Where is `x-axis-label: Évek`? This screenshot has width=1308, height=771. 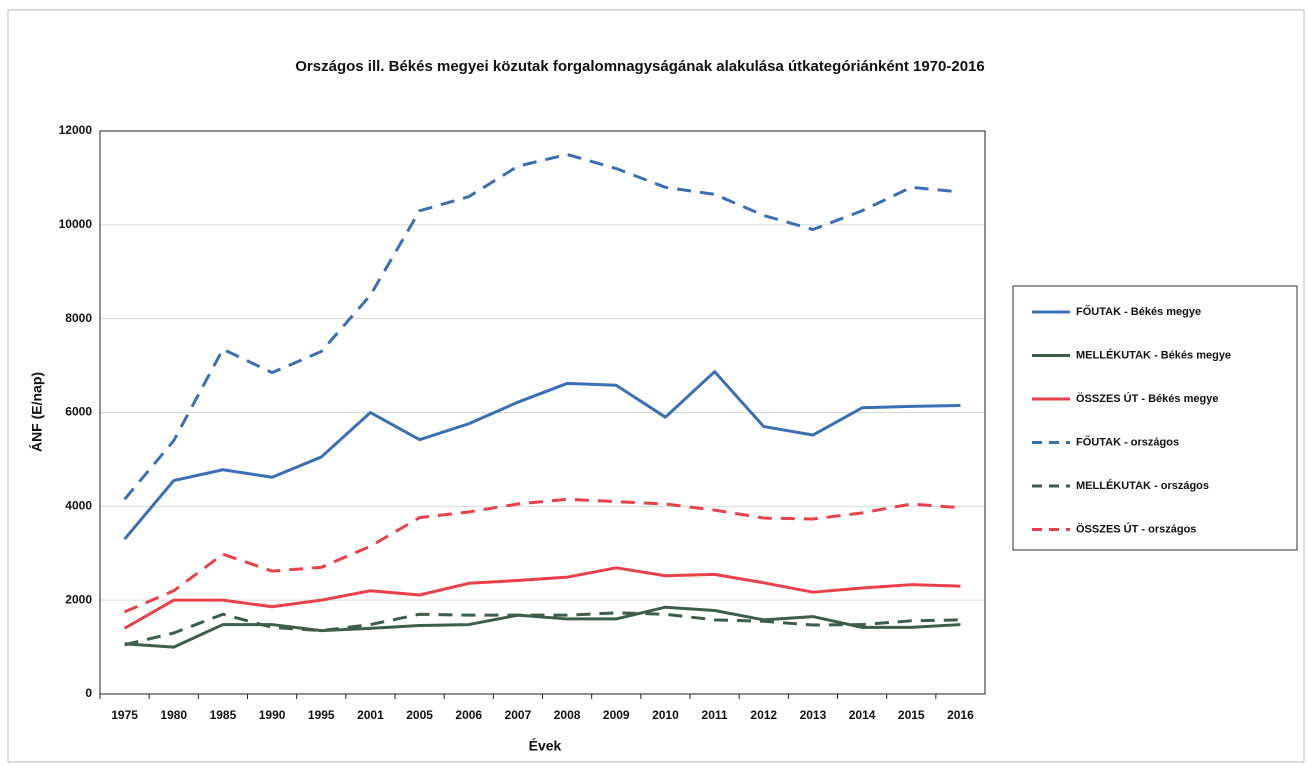 x-axis-label: Évek is located at coordinates (545, 746).